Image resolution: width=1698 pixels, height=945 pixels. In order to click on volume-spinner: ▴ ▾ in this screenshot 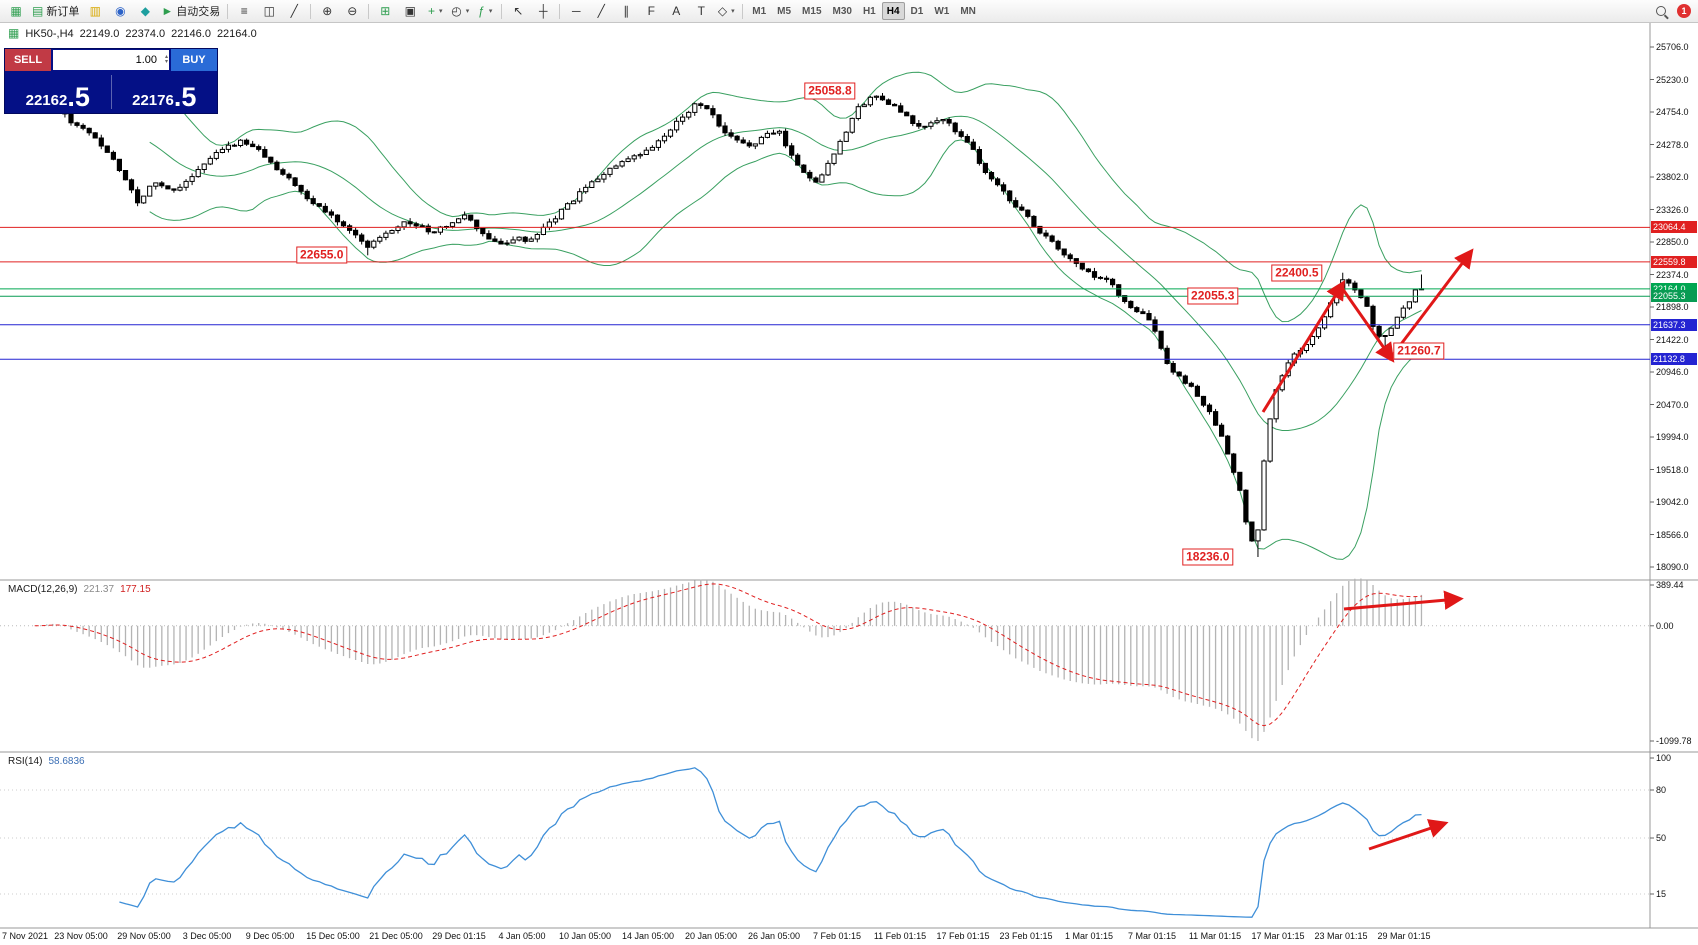, I will do `click(166, 60)`.